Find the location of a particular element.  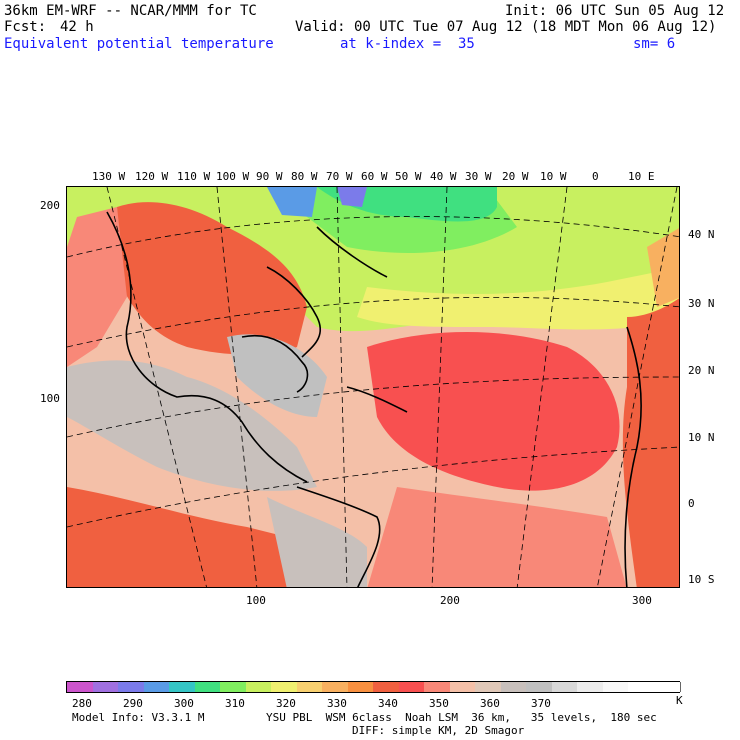

colorbar-label: 310 is located at coordinates (235, 703).